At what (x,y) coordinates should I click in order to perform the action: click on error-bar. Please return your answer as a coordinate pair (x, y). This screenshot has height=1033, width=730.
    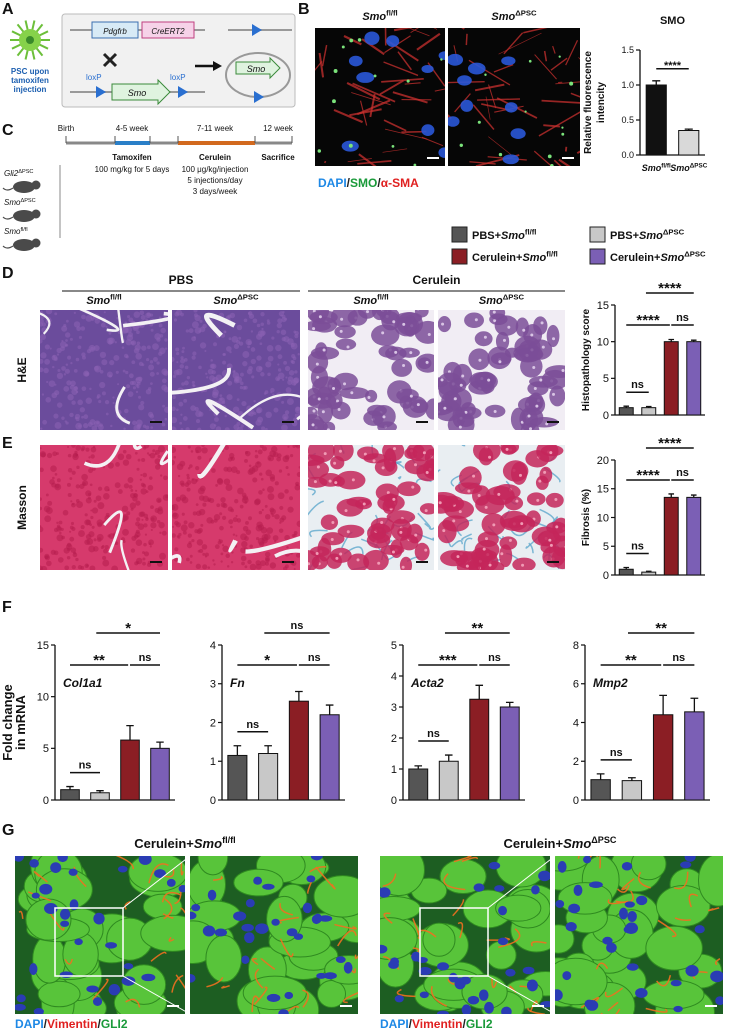
    Looking at the image, I should click on (268, 749).